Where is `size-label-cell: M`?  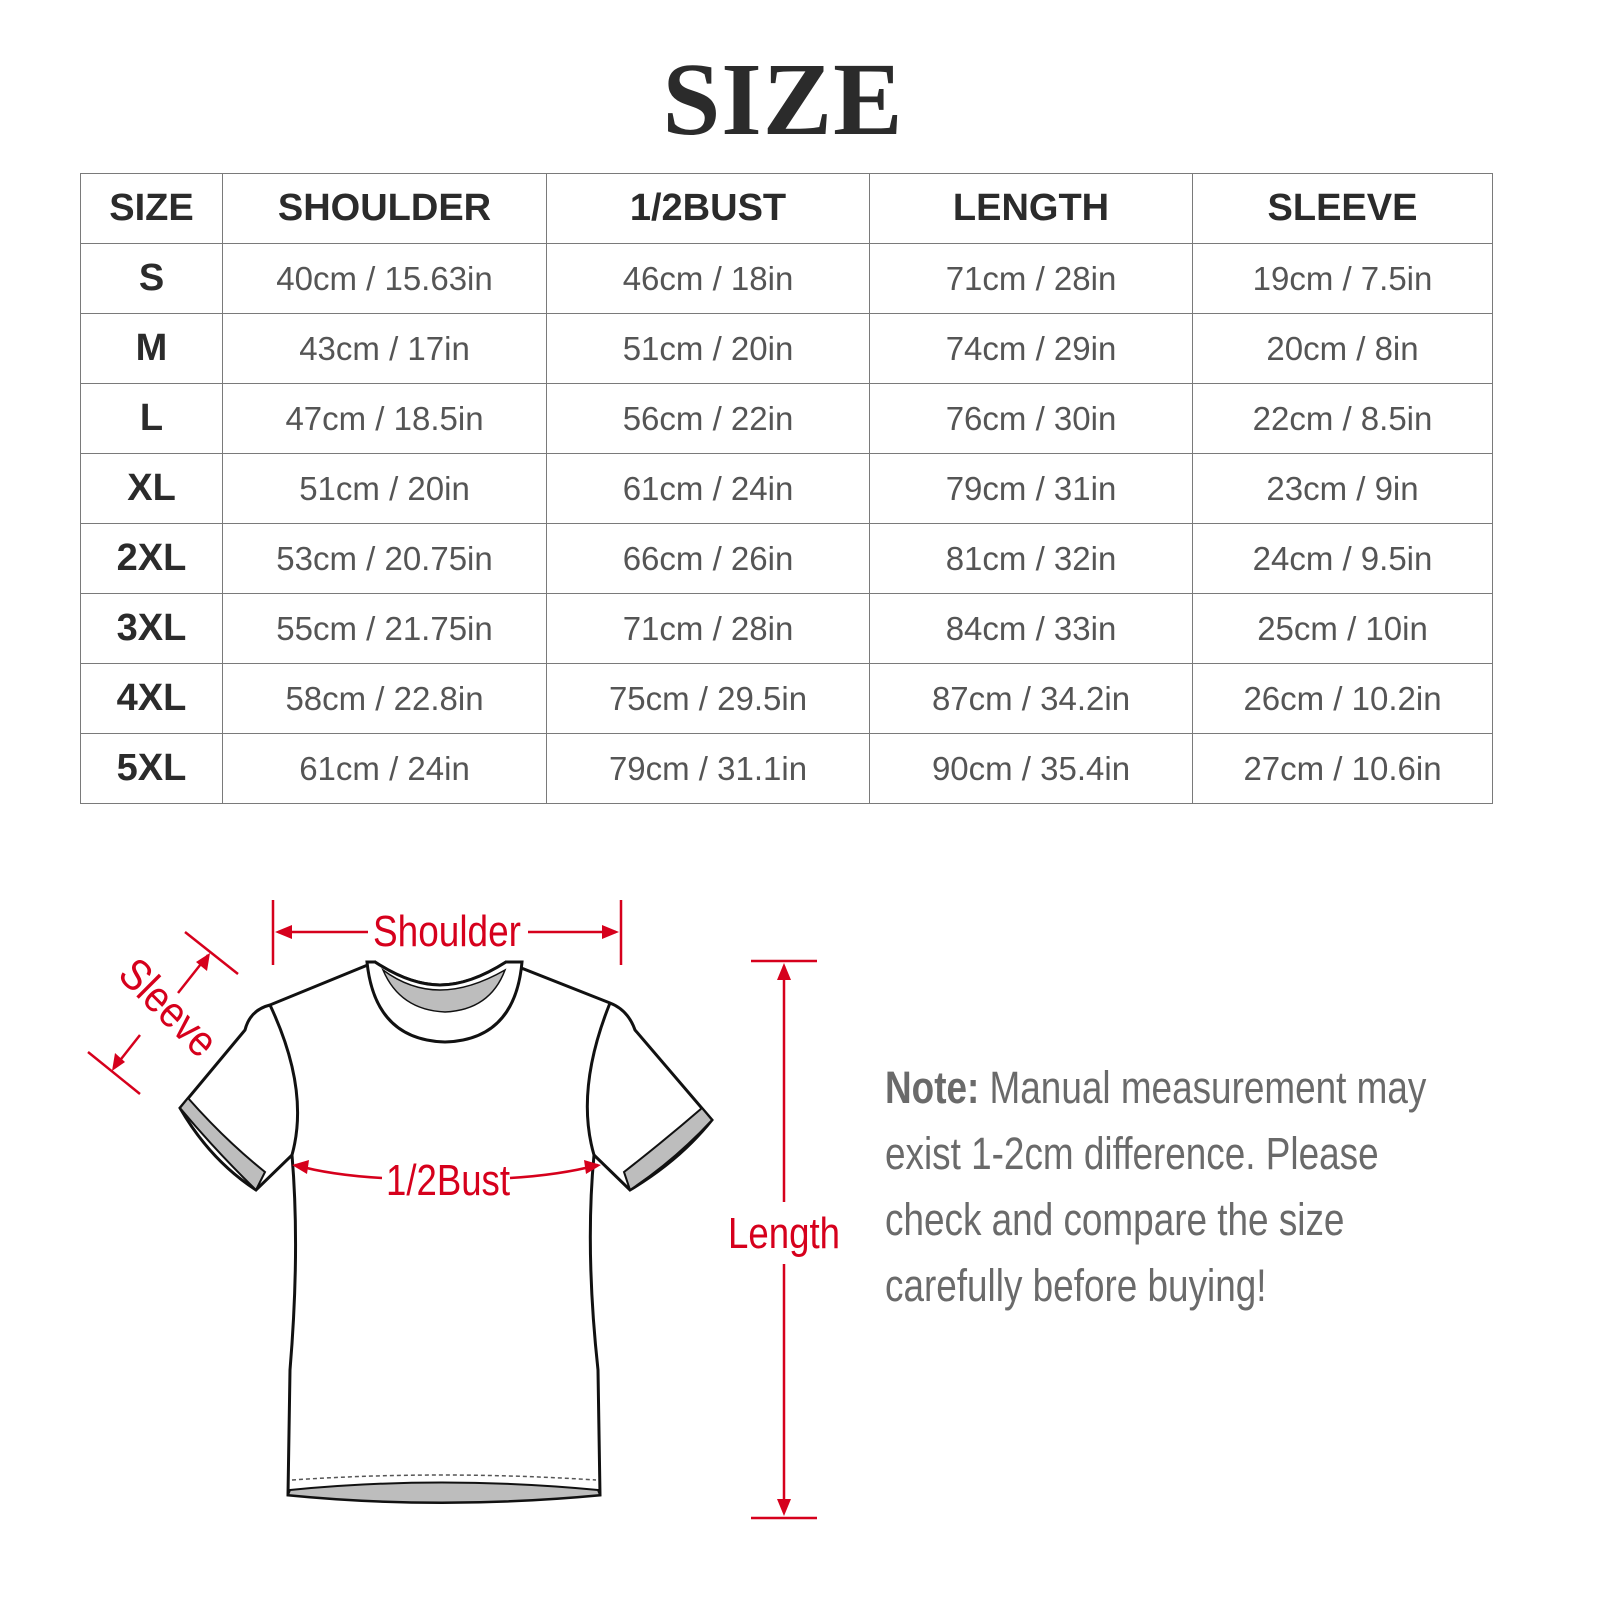 size-label-cell: M is located at coordinates (151, 348).